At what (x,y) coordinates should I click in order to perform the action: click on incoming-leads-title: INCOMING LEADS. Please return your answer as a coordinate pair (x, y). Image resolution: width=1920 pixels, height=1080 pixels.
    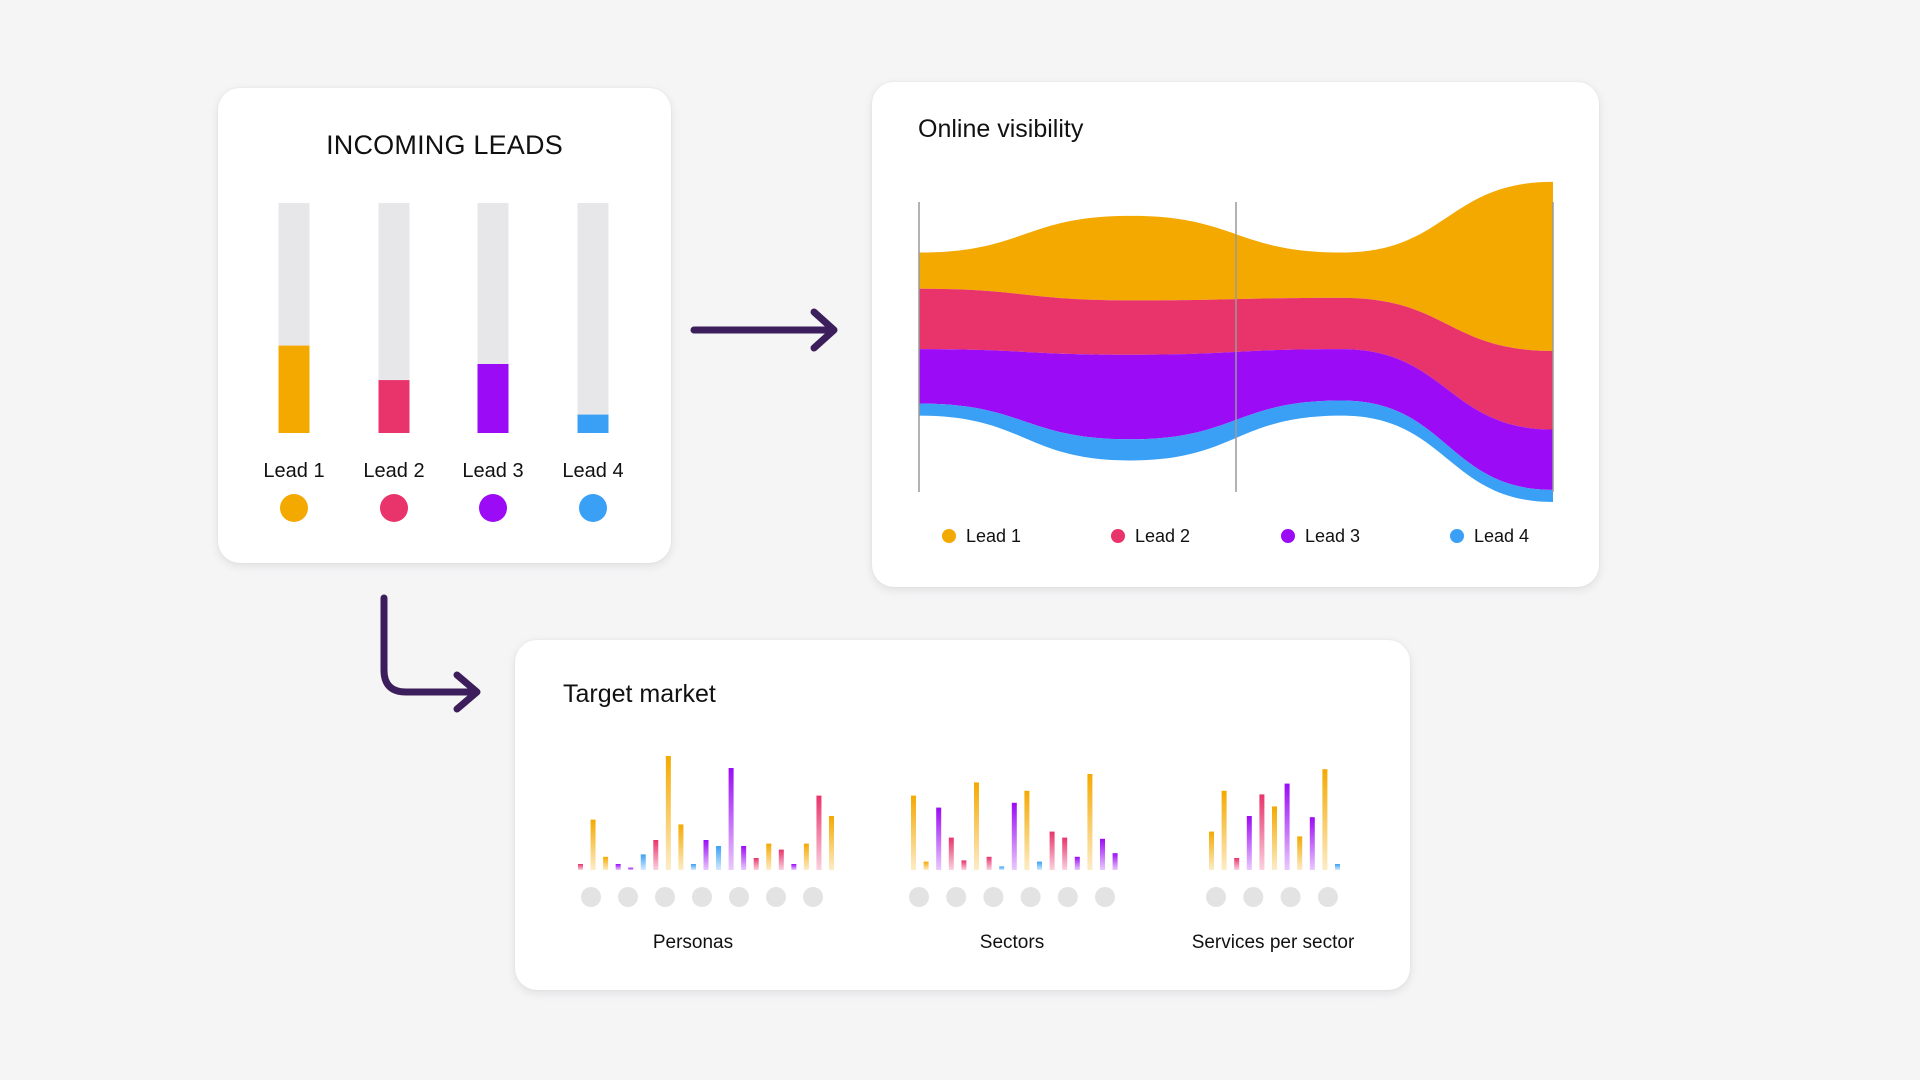
    Looking at the image, I should click on (444, 145).